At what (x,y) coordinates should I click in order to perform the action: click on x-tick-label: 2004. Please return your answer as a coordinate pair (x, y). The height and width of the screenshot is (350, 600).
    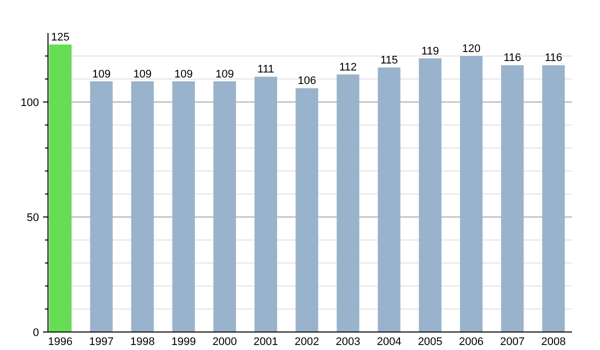
    Looking at the image, I should click on (389, 342).